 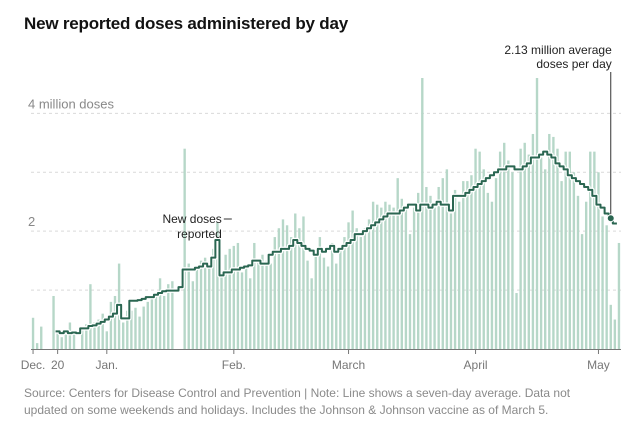 What do you see at coordinates (191, 226) in the screenshot?
I see `new-doses-annotation: New doses reported` at bounding box center [191, 226].